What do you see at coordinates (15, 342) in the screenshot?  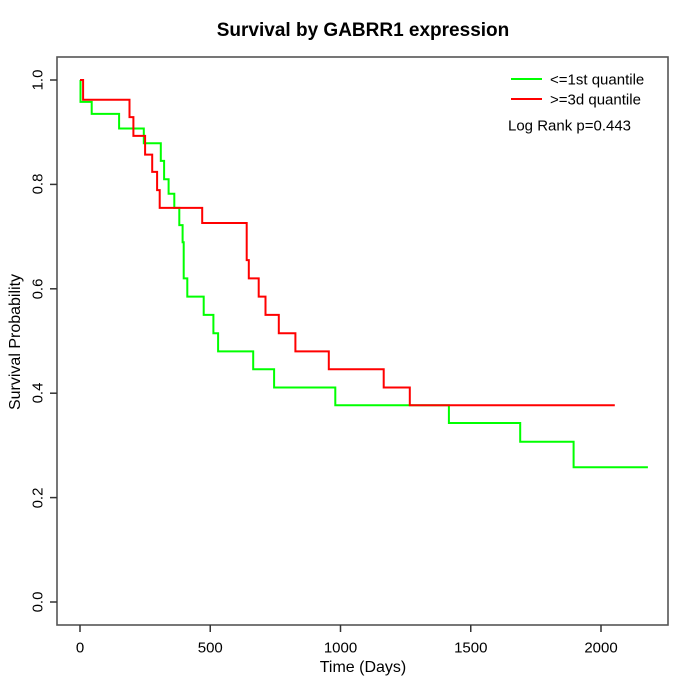 I see `y-axis-label: Survival Probability` at bounding box center [15, 342].